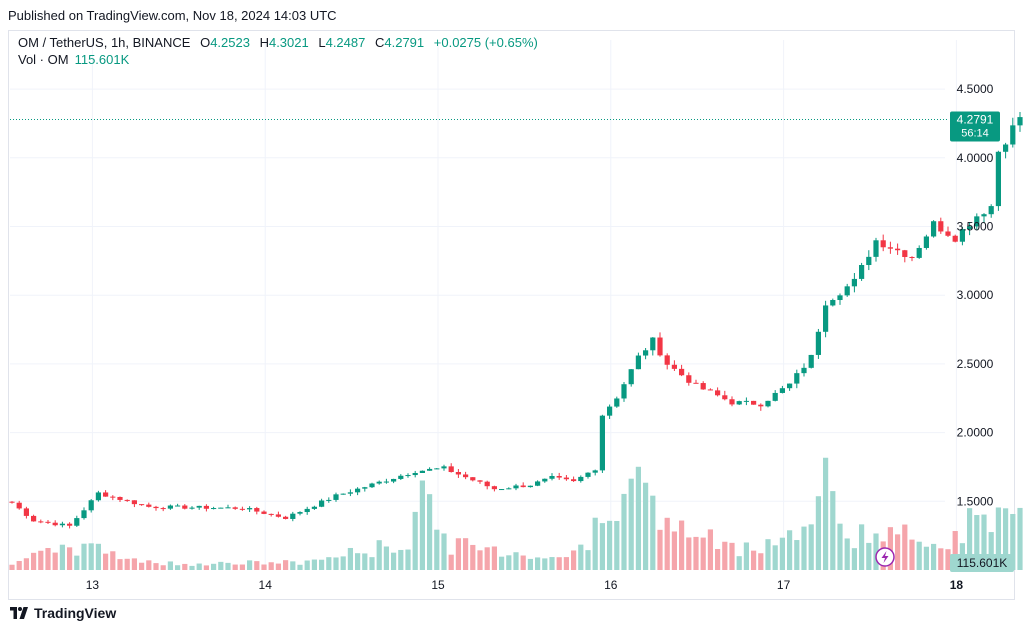  I want to click on lightning-icon, so click(885, 557).